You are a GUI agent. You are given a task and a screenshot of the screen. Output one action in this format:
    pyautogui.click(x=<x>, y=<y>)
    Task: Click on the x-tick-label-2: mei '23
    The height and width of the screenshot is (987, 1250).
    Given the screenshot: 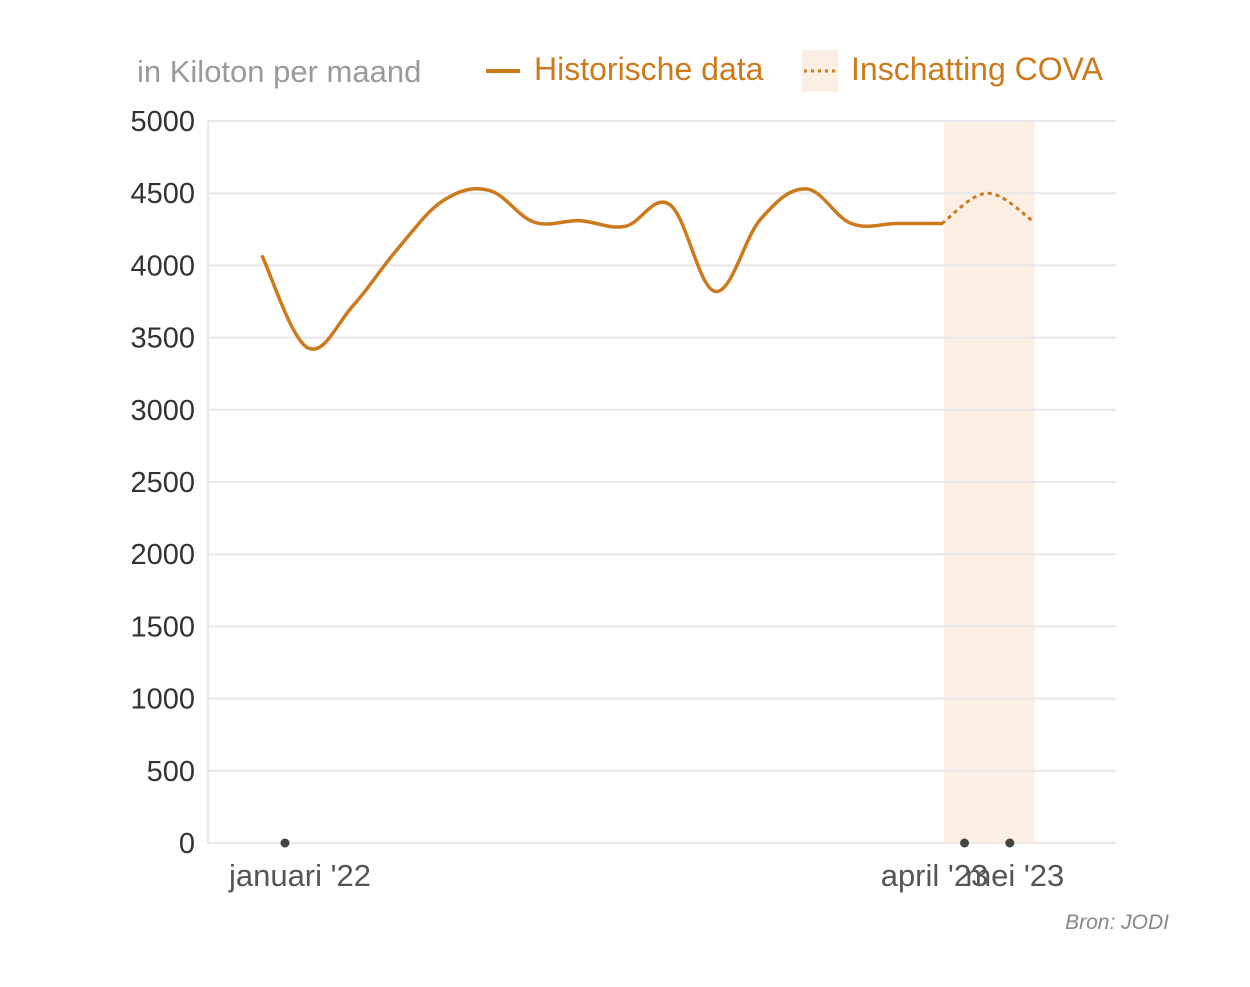 What is the action you would take?
    pyautogui.click(x=1014, y=875)
    